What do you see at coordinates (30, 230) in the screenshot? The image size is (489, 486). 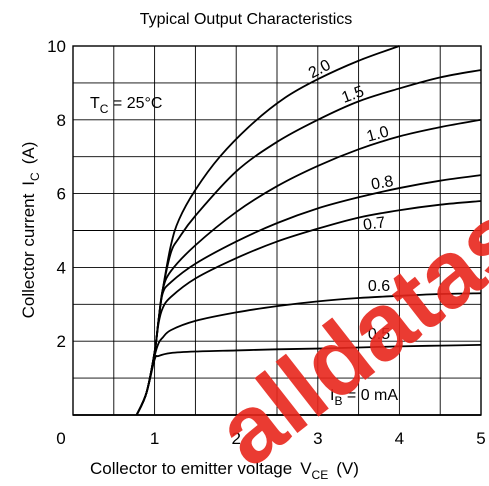 I see `y-axis-title: Collector currentIC(A)` at bounding box center [30, 230].